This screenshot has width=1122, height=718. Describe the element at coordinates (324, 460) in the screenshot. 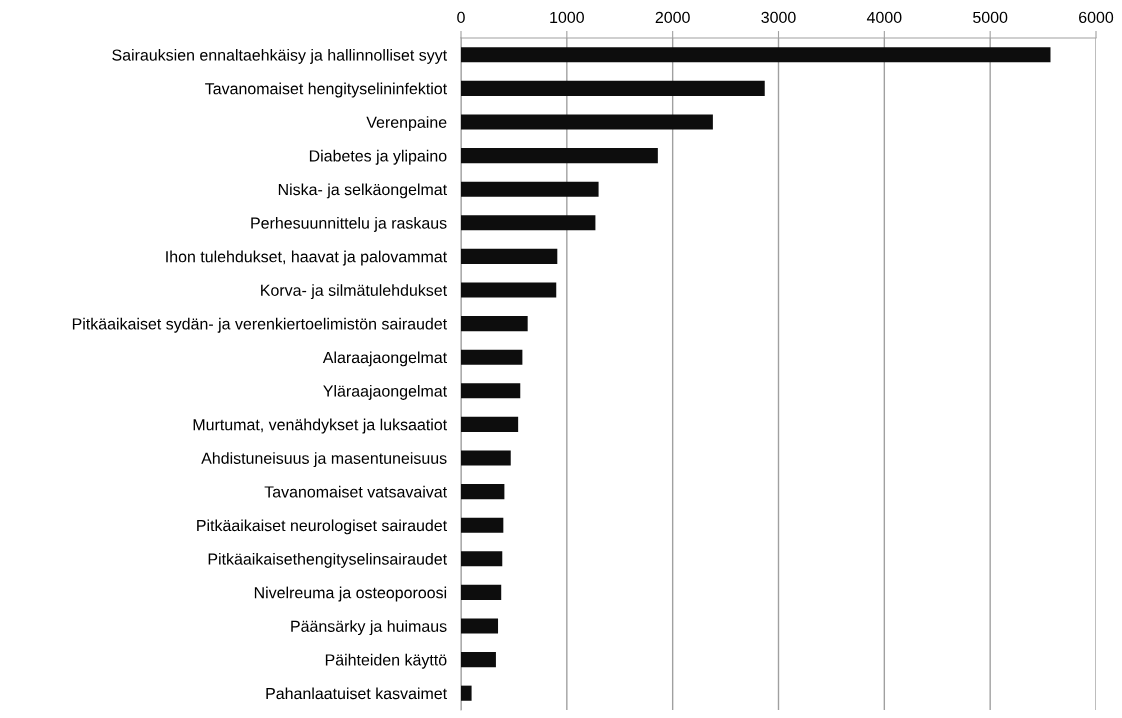

I see `y-tick-label: Ahdistuneisuus ja masentuneisuus` at that location.